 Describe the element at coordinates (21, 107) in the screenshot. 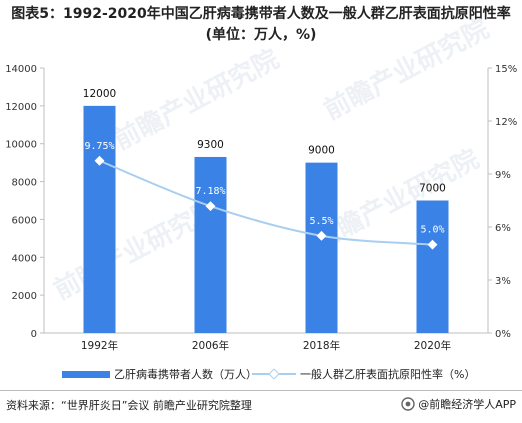

I see `left-tick-label: 12000` at that location.